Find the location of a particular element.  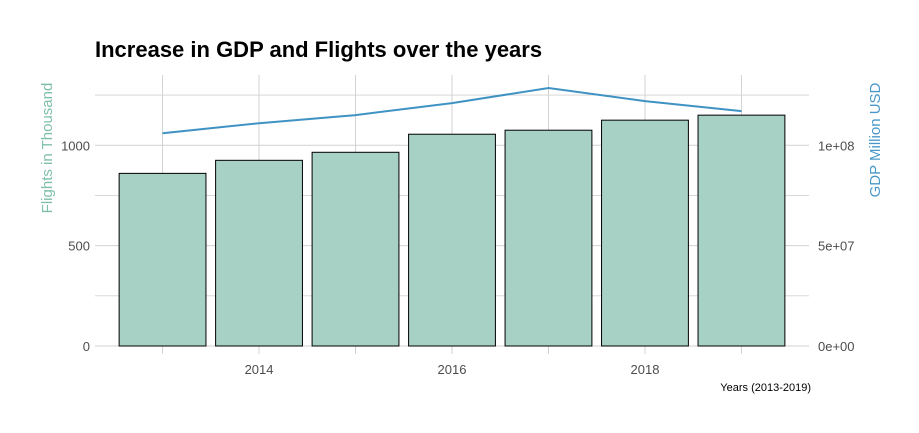

y-axis-right-label: GDP Million USD is located at coordinates (875, 139).